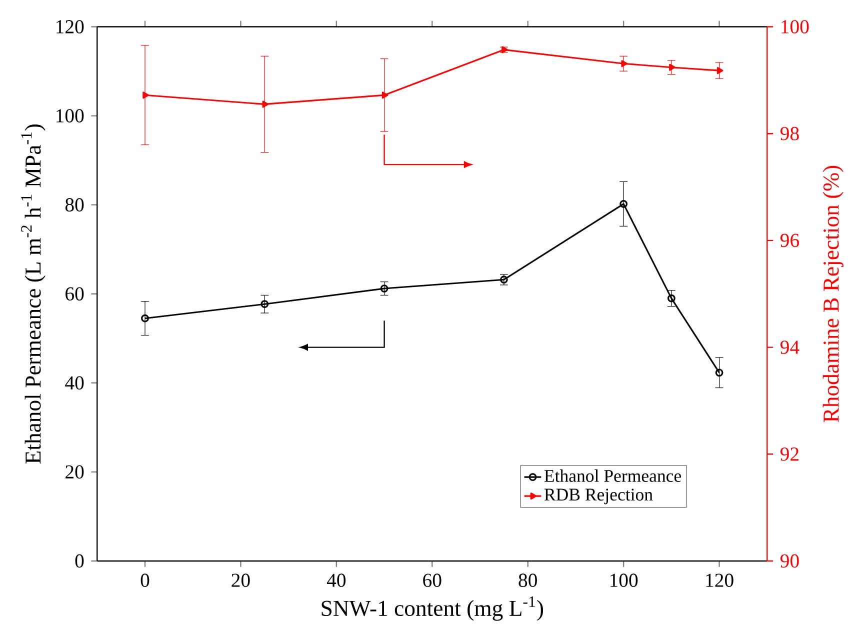 The height and width of the screenshot is (636, 850). I want to click on y2-tick-label: 90, so click(789, 561).